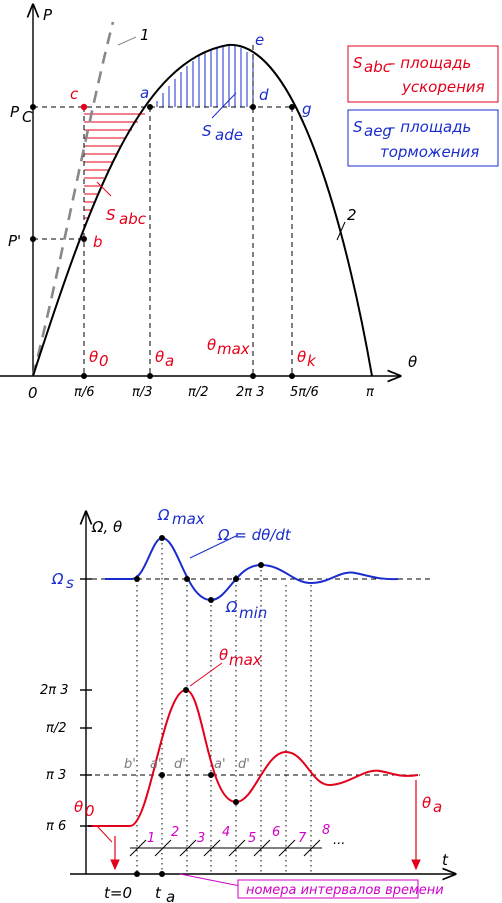  I want to click on ytick-label-pi6: π 6, so click(56, 826).